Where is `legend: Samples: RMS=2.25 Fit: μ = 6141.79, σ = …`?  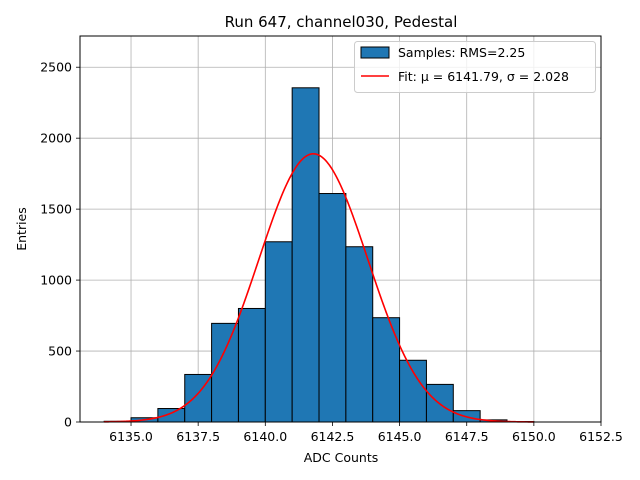 legend: Samples: RMS=2.25 Fit: μ = 6141.79, σ = … is located at coordinates (475, 67).